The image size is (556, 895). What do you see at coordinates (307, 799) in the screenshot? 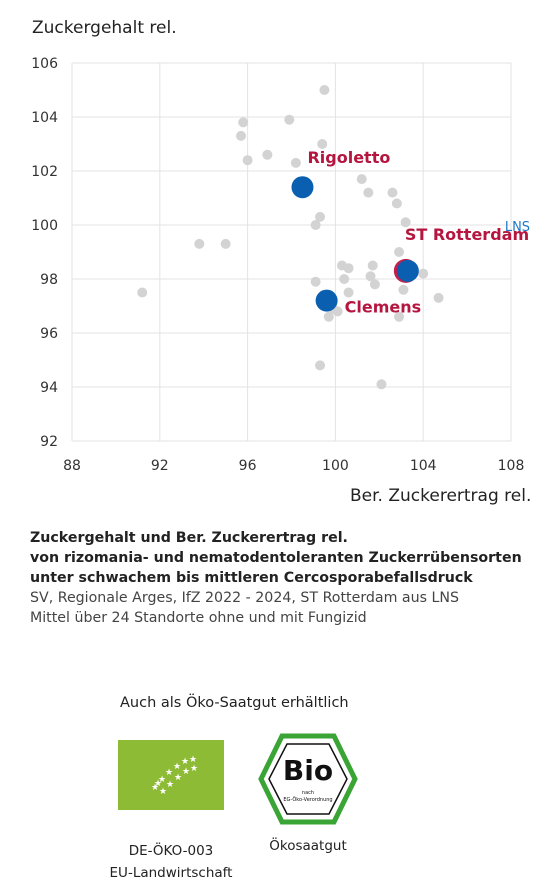
I see `svg-text: EG-Öko-Verordnung` at bounding box center [307, 799].